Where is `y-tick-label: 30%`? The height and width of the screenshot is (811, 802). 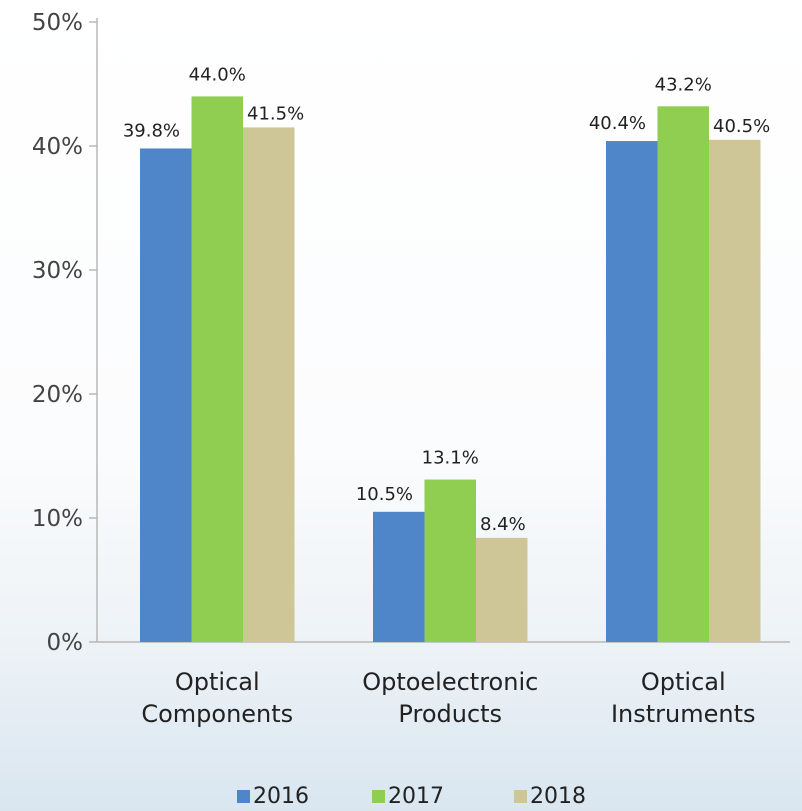
y-tick-label: 30% is located at coordinates (57, 271).